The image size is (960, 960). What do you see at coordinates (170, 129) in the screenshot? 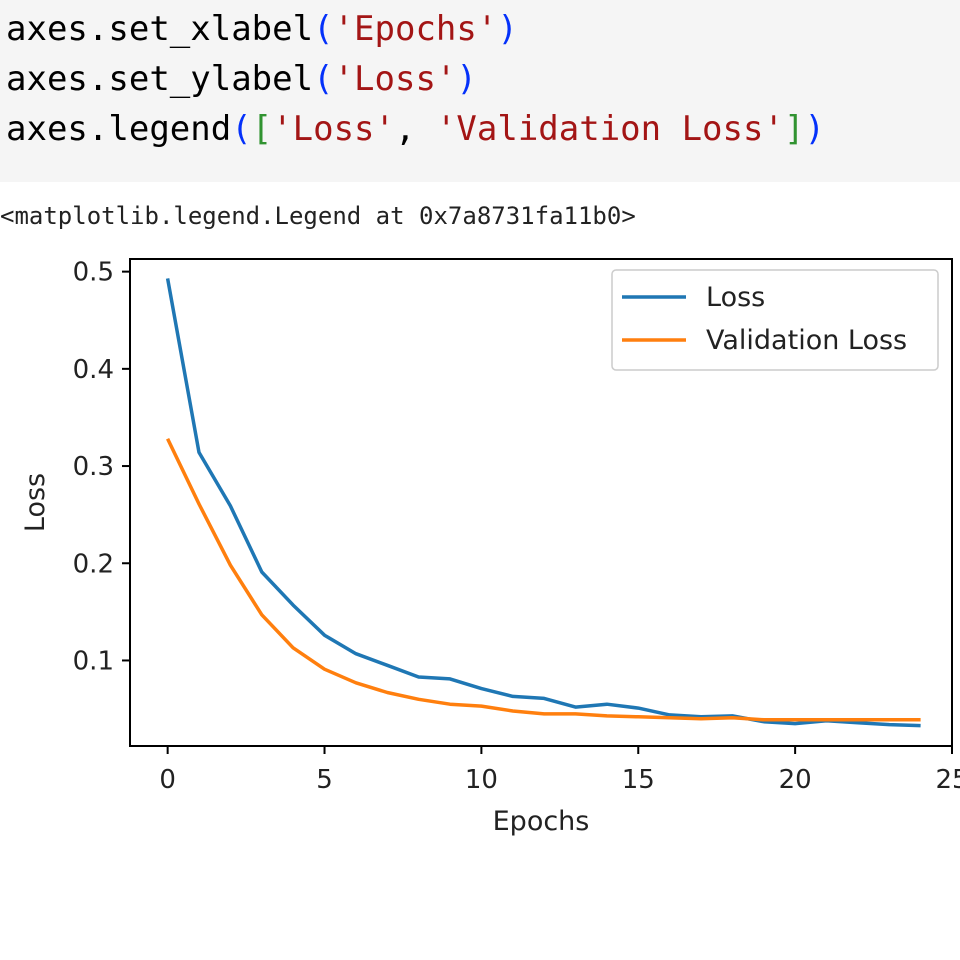
I see `code-method: legend` at bounding box center [170, 129].